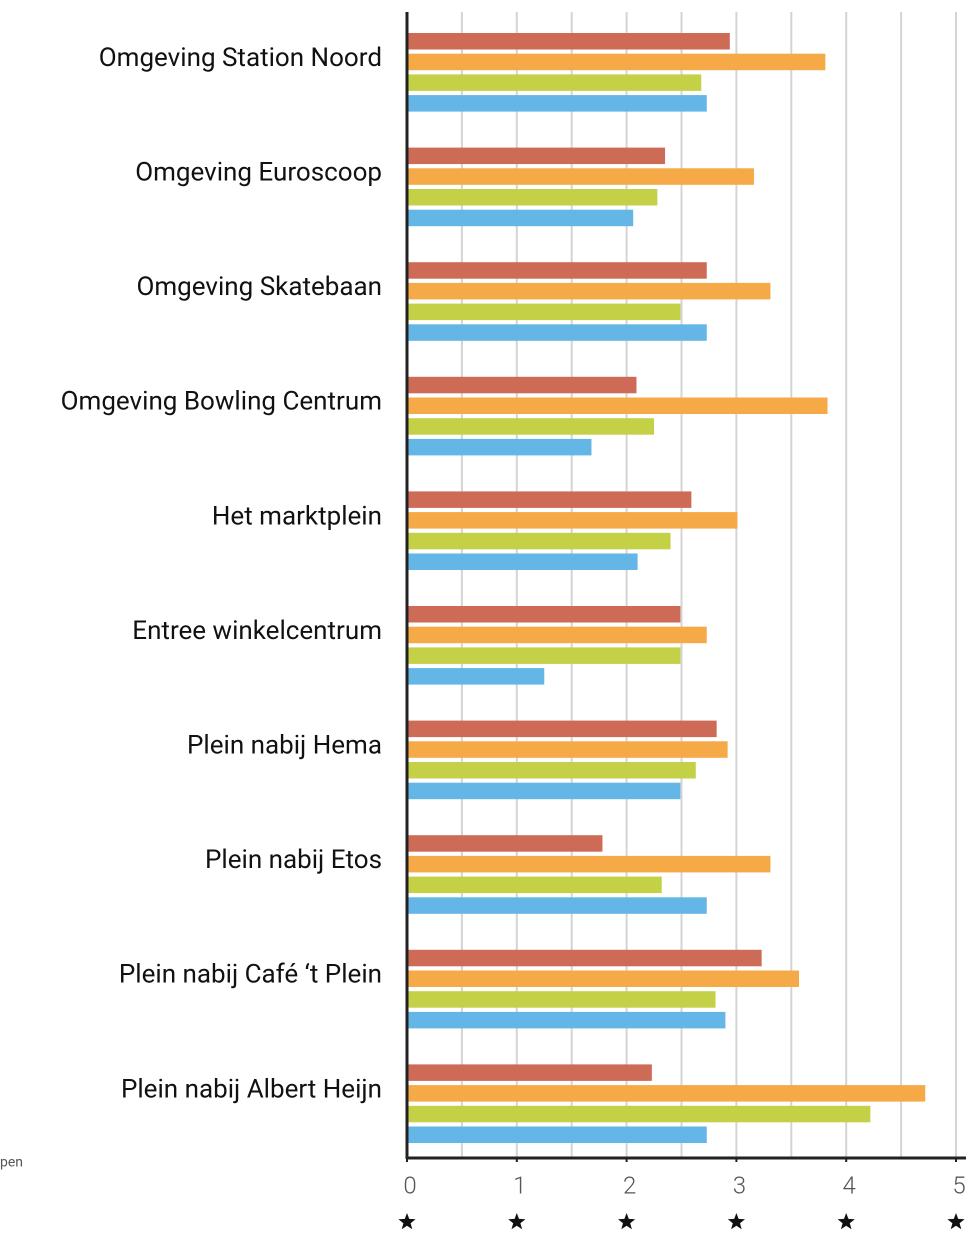 This screenshot has width=966, height=1236. Describe the element at coordinates (849, 1185) in the screenshot. I see `x-tick-label: 4` at that location.